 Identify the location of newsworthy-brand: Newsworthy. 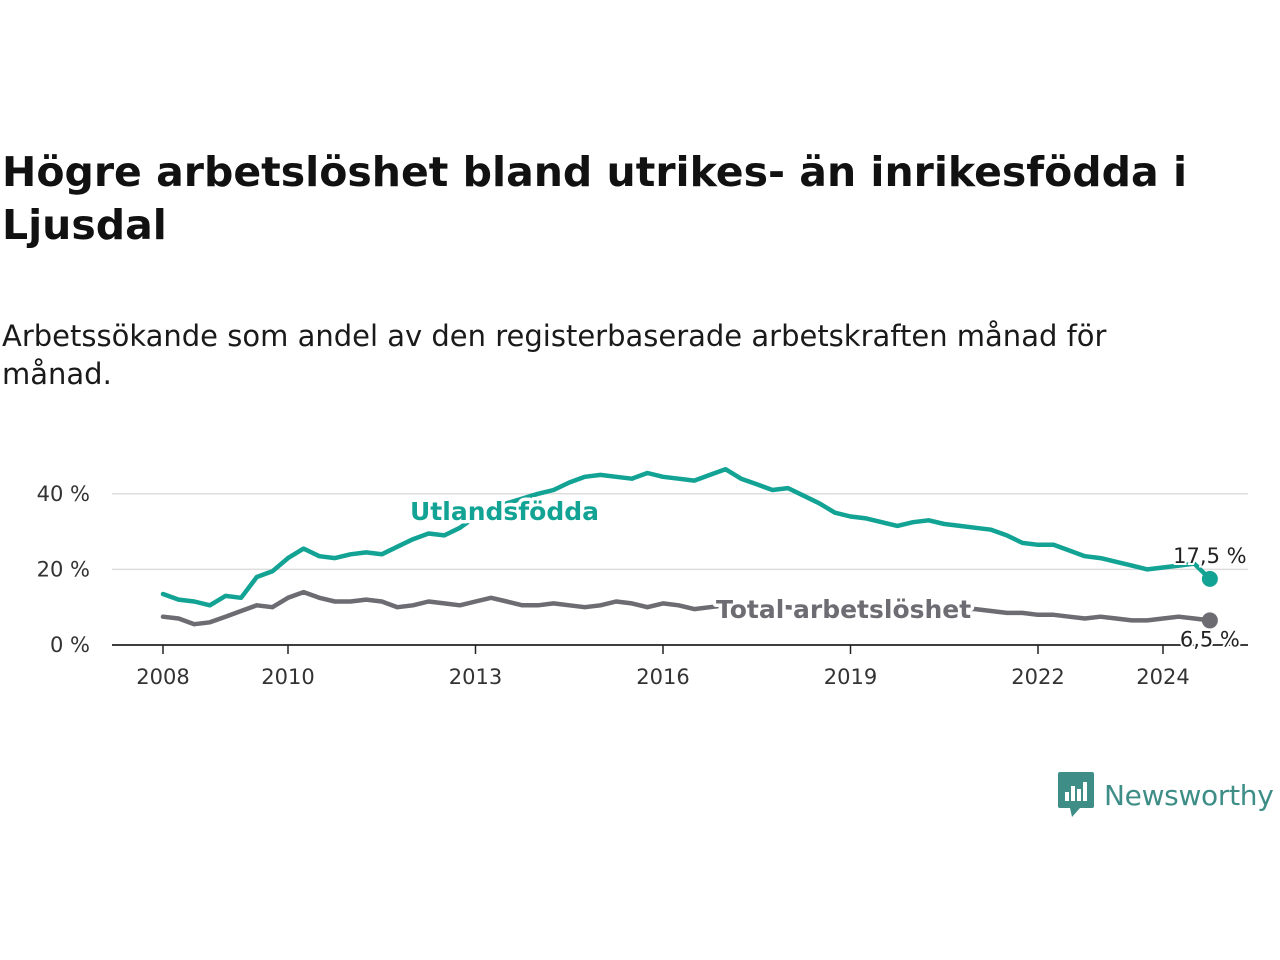
(1166, 795).